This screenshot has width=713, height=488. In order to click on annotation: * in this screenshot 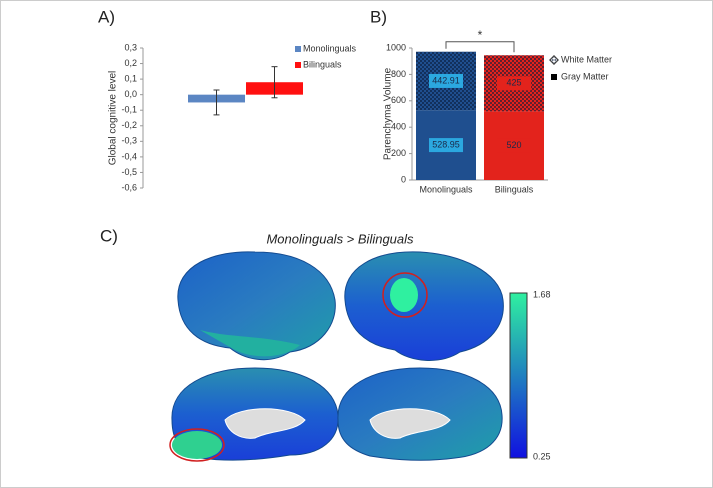, I will do `click(480, 35)`.